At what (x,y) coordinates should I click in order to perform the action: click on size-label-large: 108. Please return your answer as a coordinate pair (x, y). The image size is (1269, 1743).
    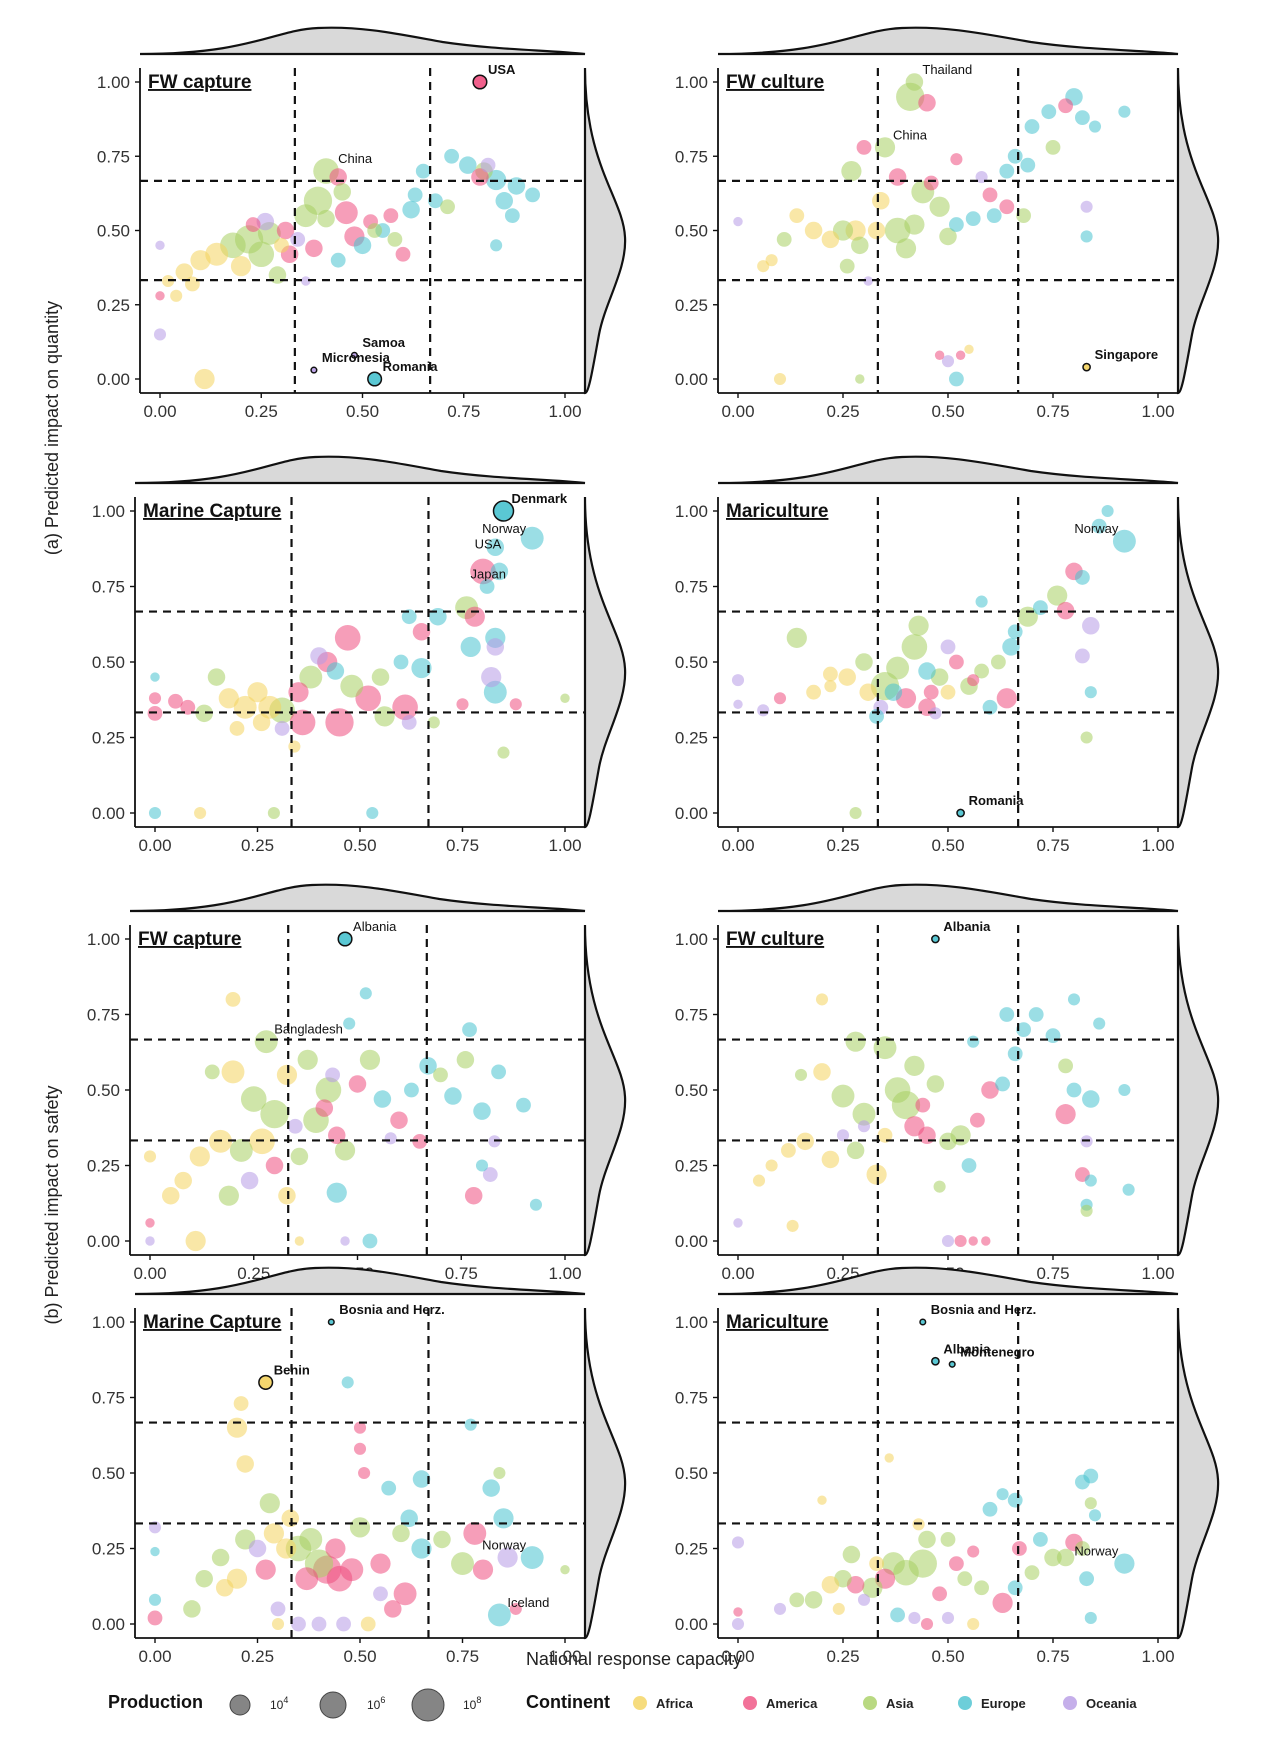
    Looking at the image, I should click on (472, 1703).